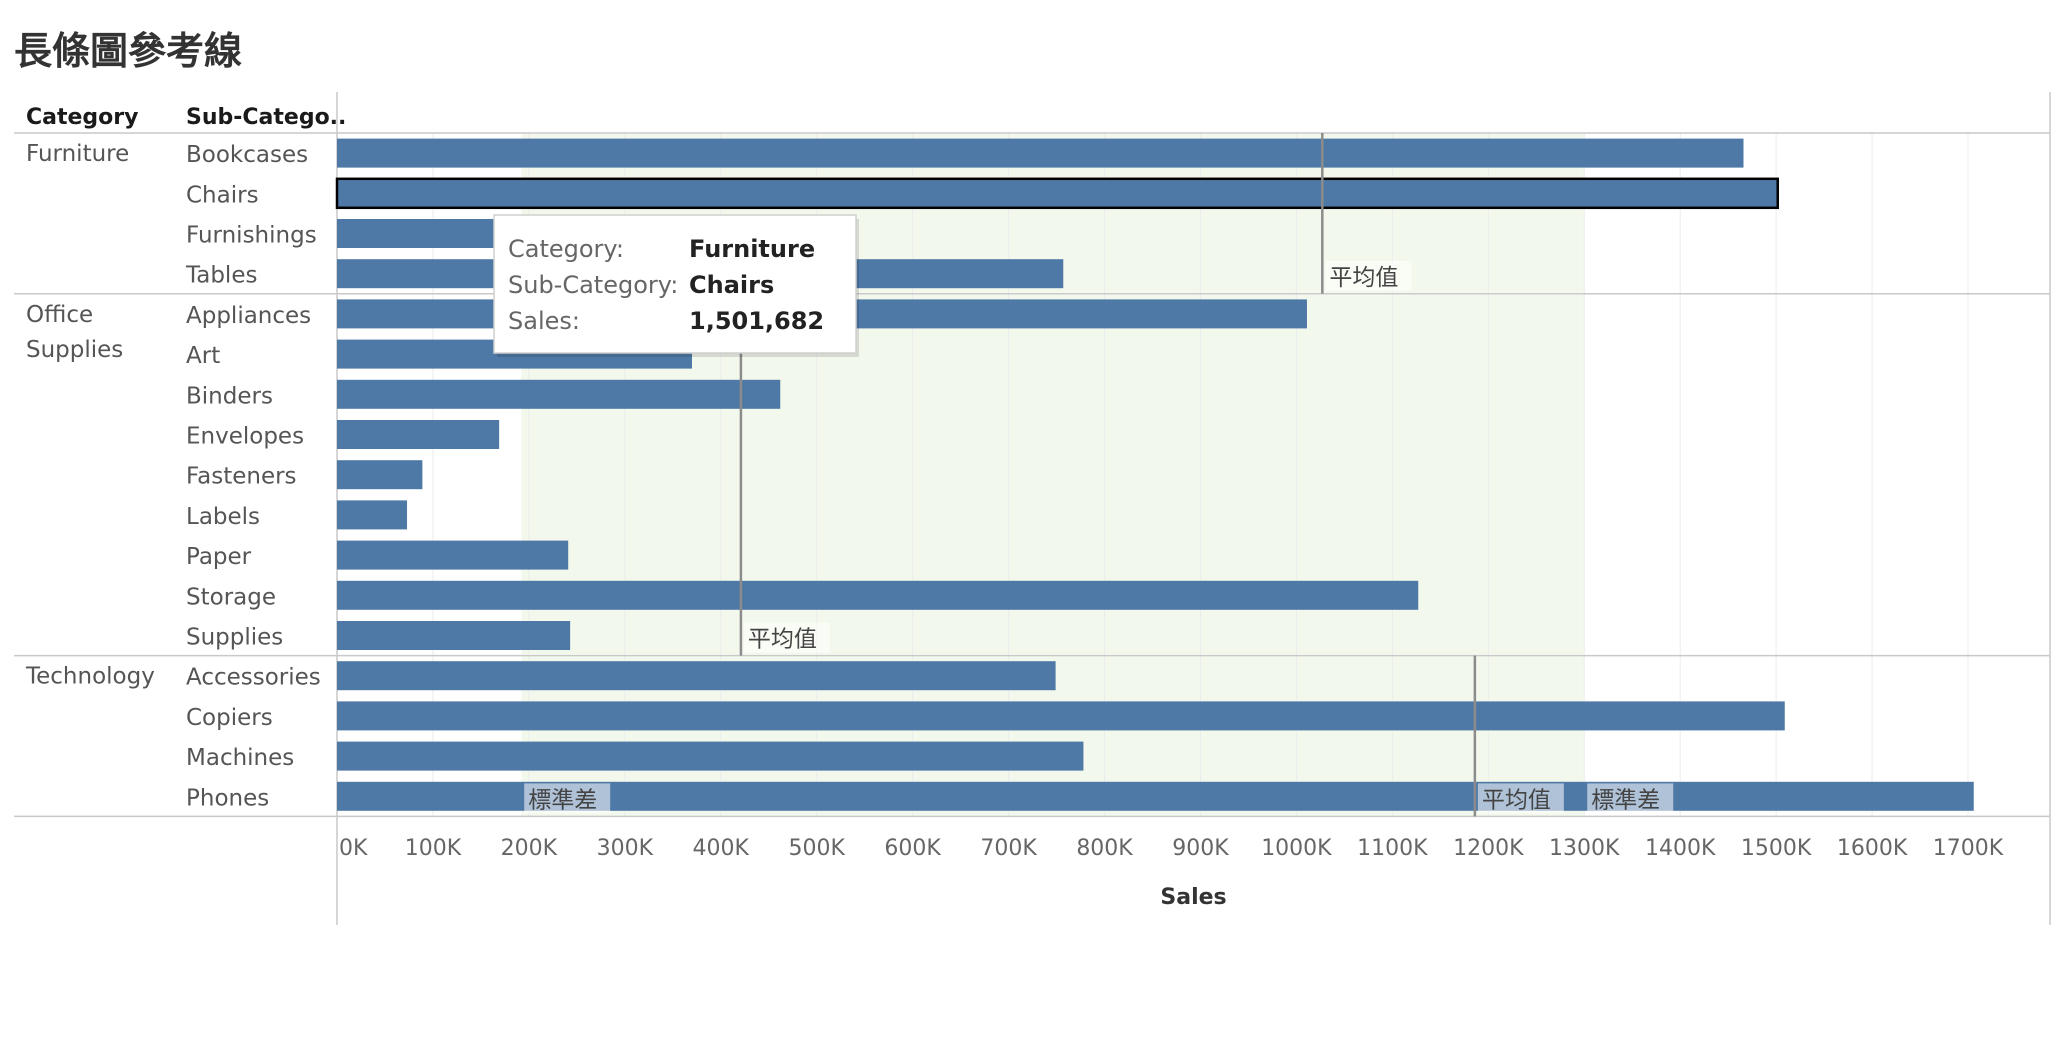 This screenshot has height=1046, width=2058. I want to click on sub-category-label: Fasteners, so click(241, 477).